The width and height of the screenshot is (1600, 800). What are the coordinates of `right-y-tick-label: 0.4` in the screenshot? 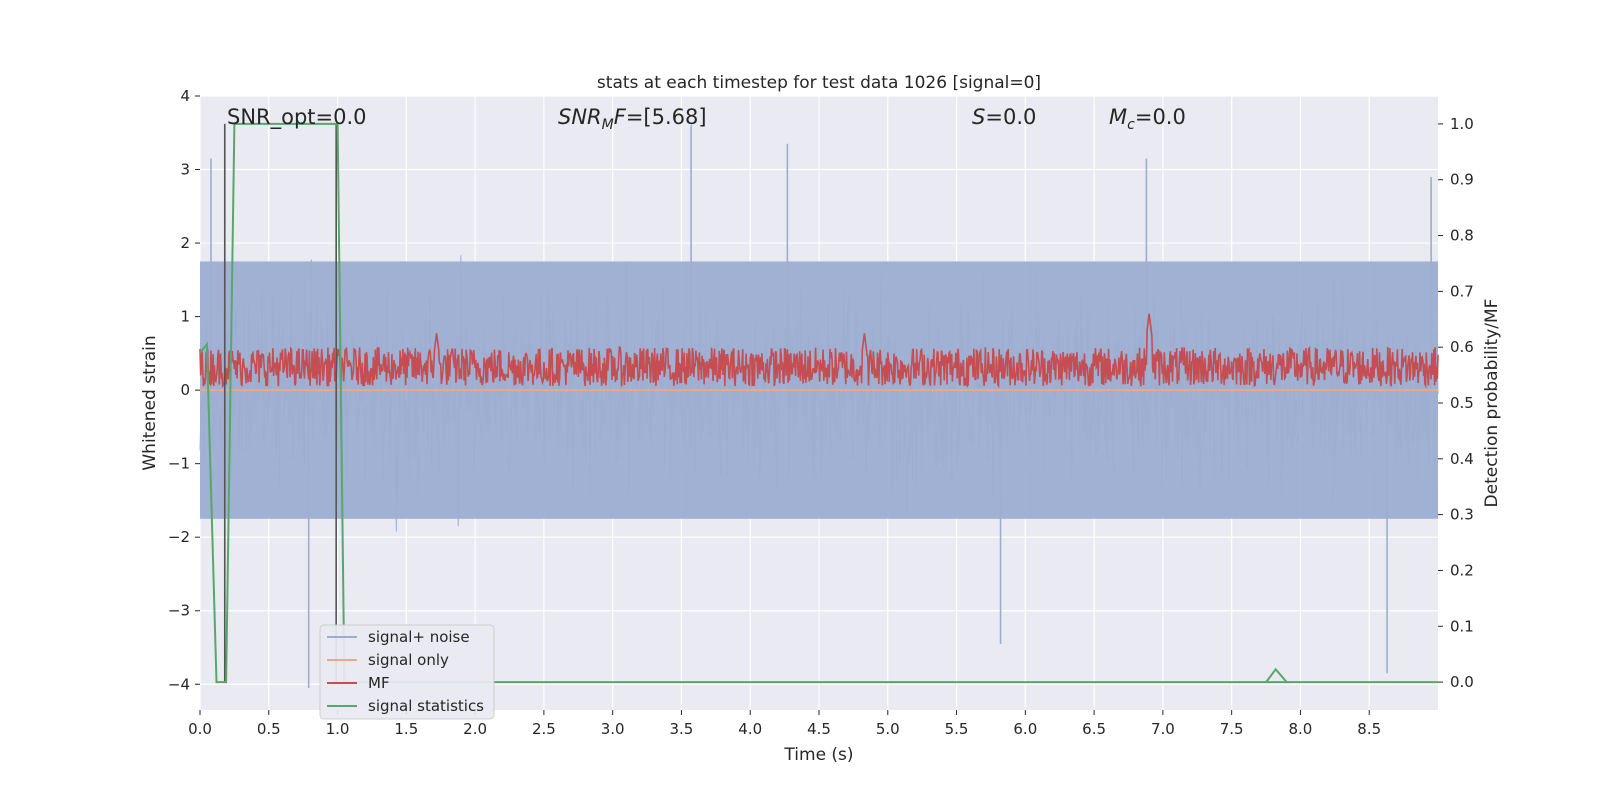 It's located at (1462, 459).